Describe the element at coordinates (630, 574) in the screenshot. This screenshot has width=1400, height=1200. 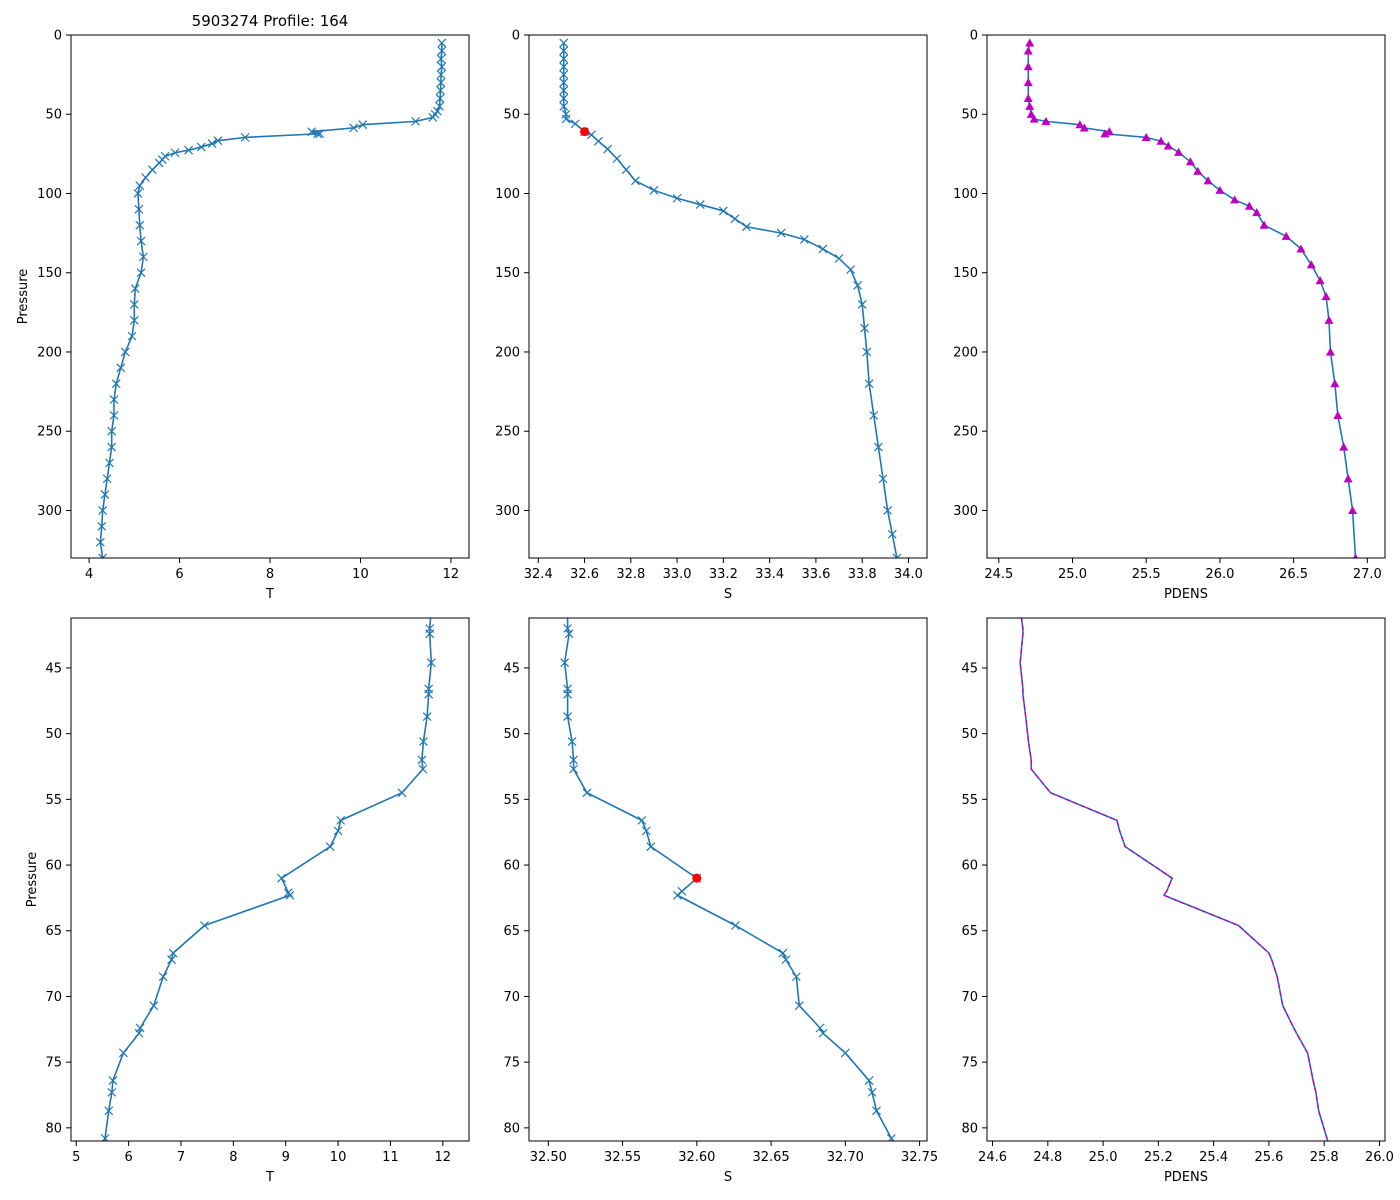
I see `x-tick-label: 32.8` at that location.